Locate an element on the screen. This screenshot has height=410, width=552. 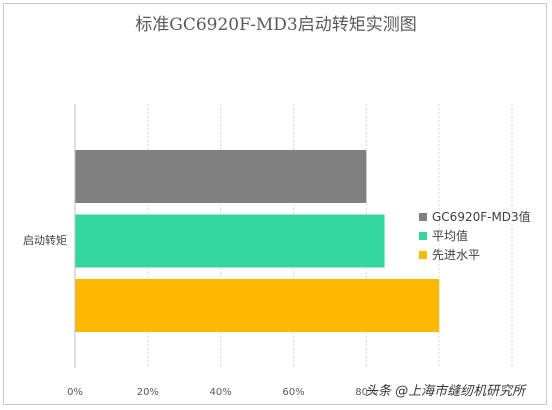
legend-label: 先进水平 is located at coordinates (456, 255).